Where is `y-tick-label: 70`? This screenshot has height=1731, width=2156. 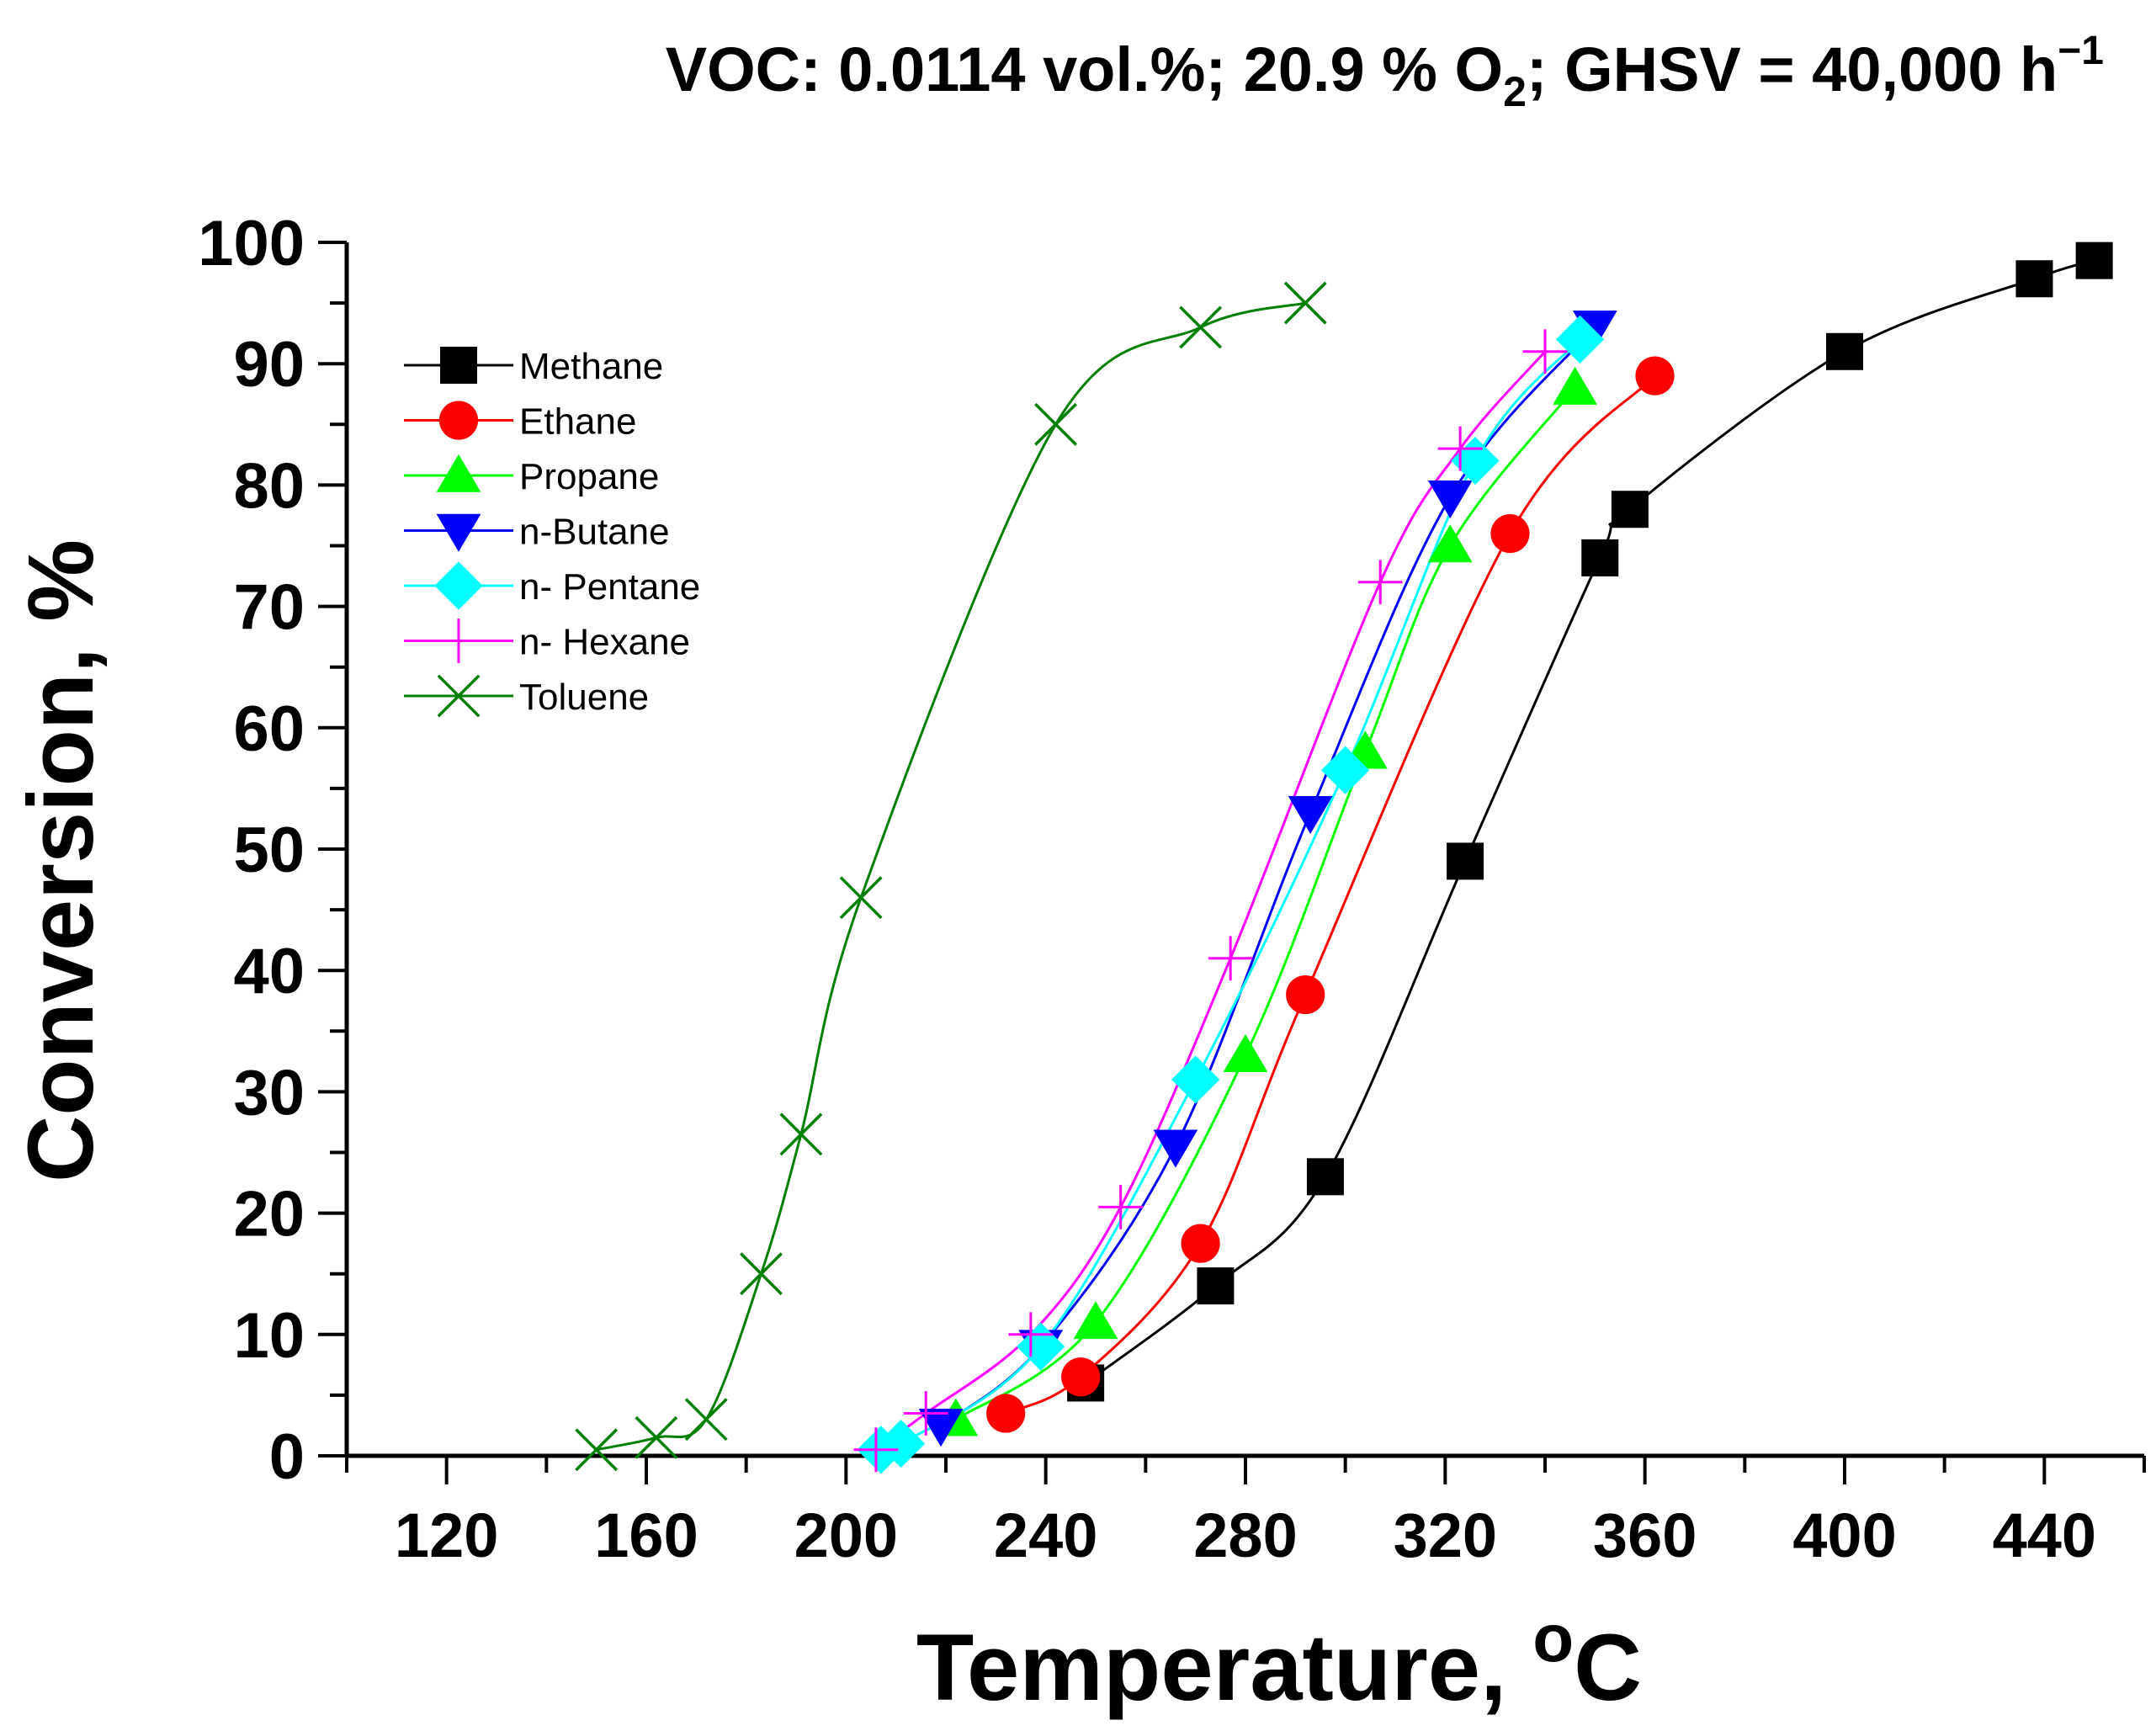 y-tick-label: 70 is located at coordinates (269, 608).